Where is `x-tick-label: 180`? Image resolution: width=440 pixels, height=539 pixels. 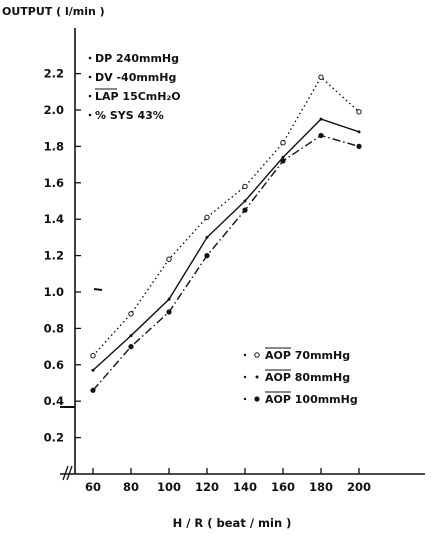 x-tick-label: 180 is located at coordinates (321, 487).